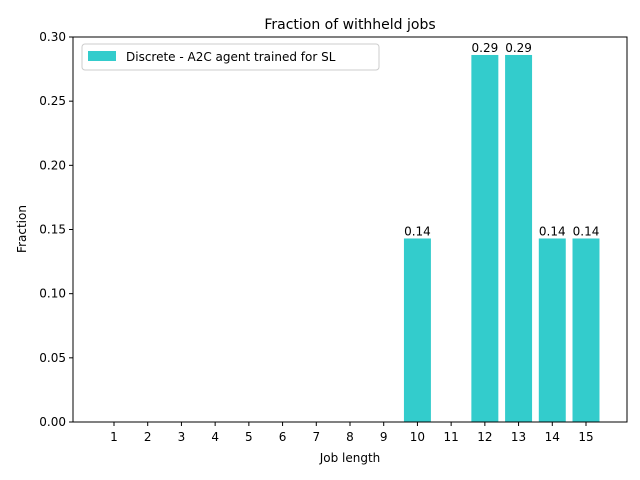  Describe the element at coordinates (450, 437) in the screenshot. I see `x-tick-label-11: 11` at that location.